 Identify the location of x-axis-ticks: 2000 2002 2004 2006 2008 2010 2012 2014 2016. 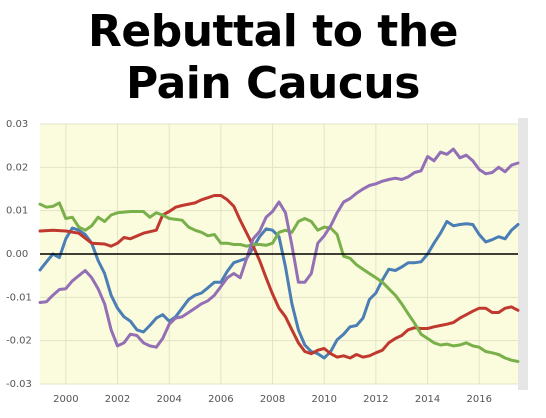
(272, 399).